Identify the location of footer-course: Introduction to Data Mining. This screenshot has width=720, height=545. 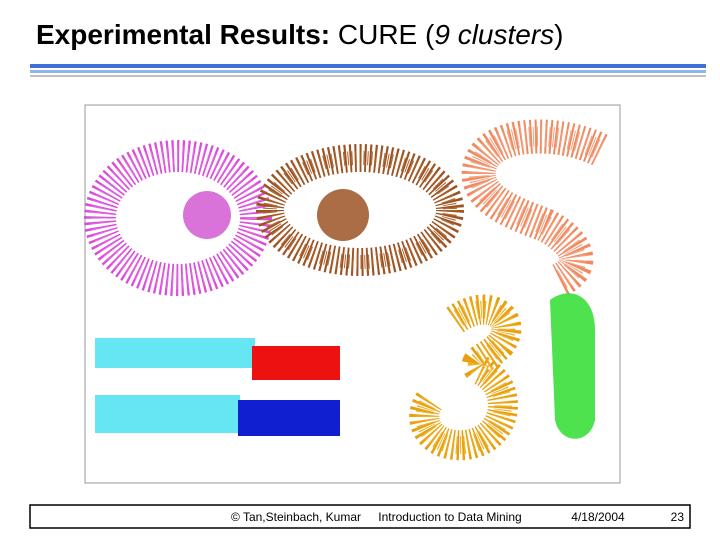
(449, 517).